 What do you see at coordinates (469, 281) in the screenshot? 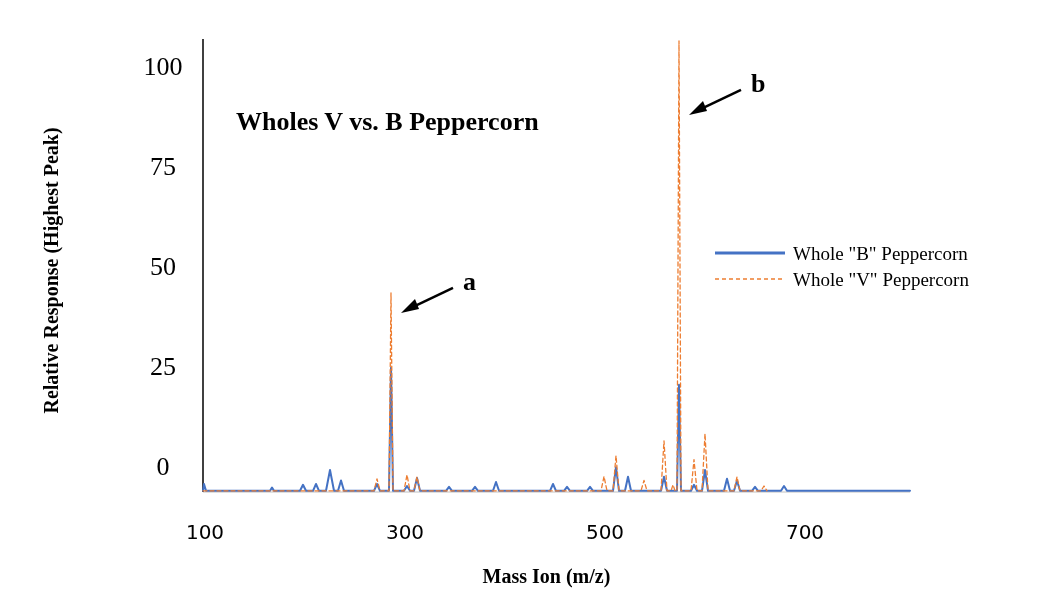
I see `annotation: a` at bounding box center [469, 281].